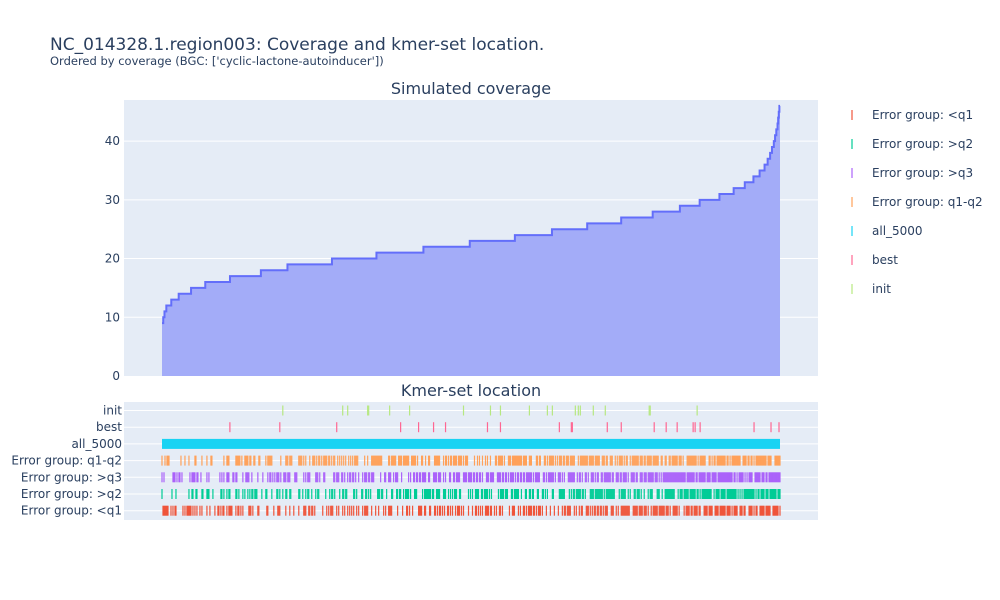 The height and width of the screenshot is (600, 1000). Describe the element at coordinates (112, 141) in the screenshot. I see `coverage-y-tick-label: 40` at that location.